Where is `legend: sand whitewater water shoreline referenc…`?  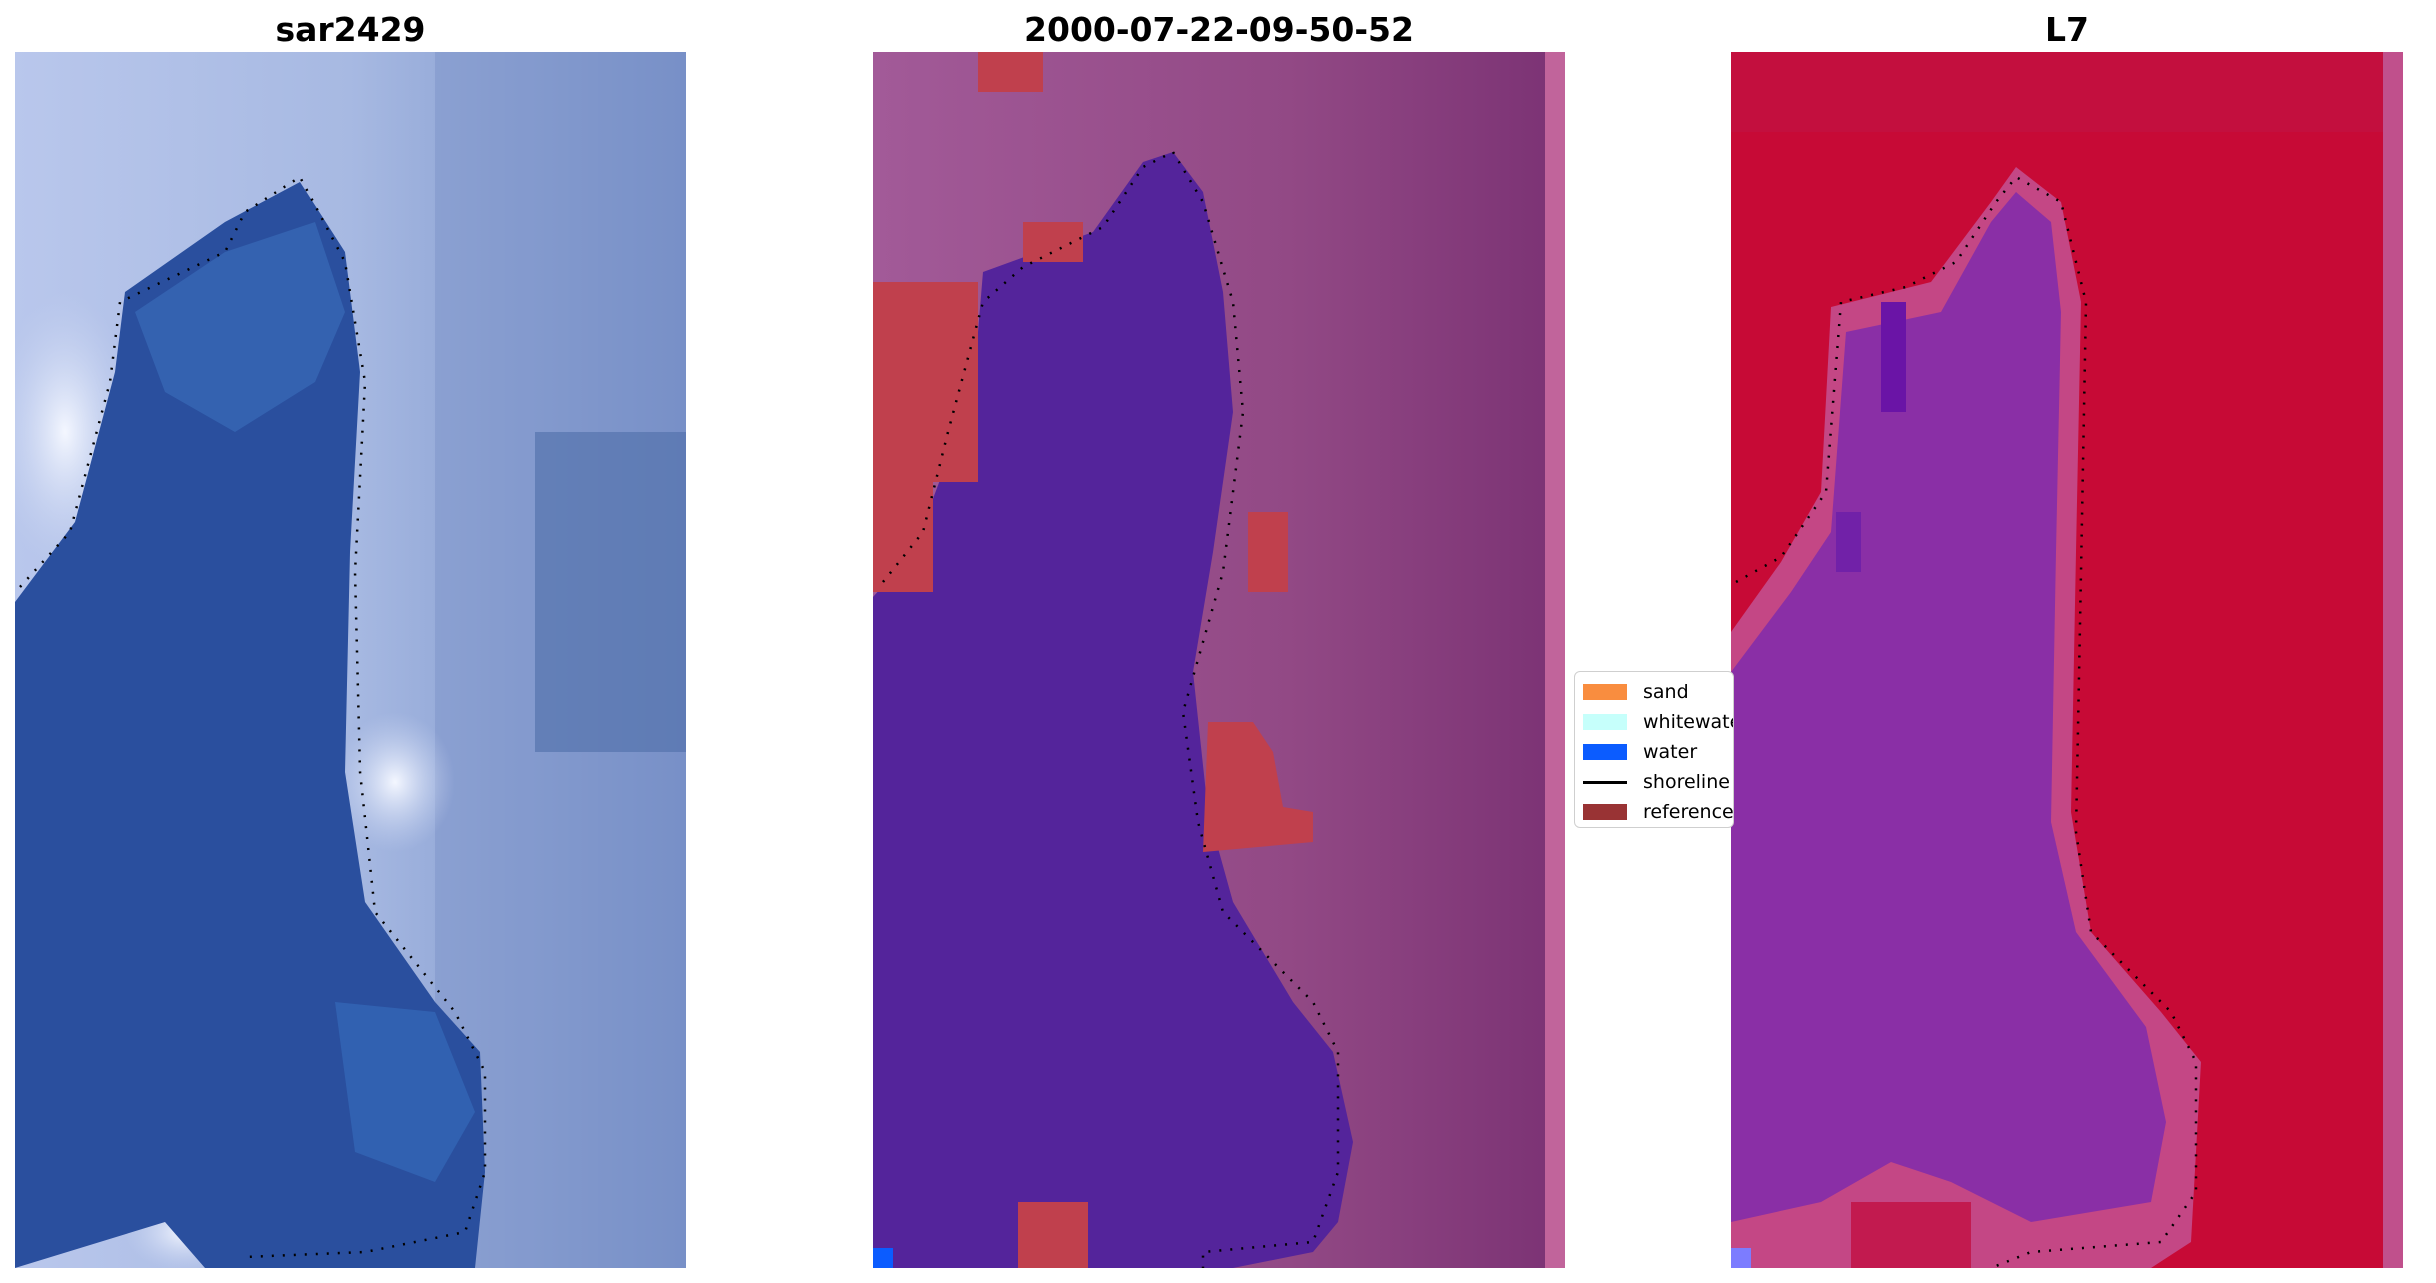 legend: sand whitewater water shoreline referenc… is located at coordinates (1654, 749).